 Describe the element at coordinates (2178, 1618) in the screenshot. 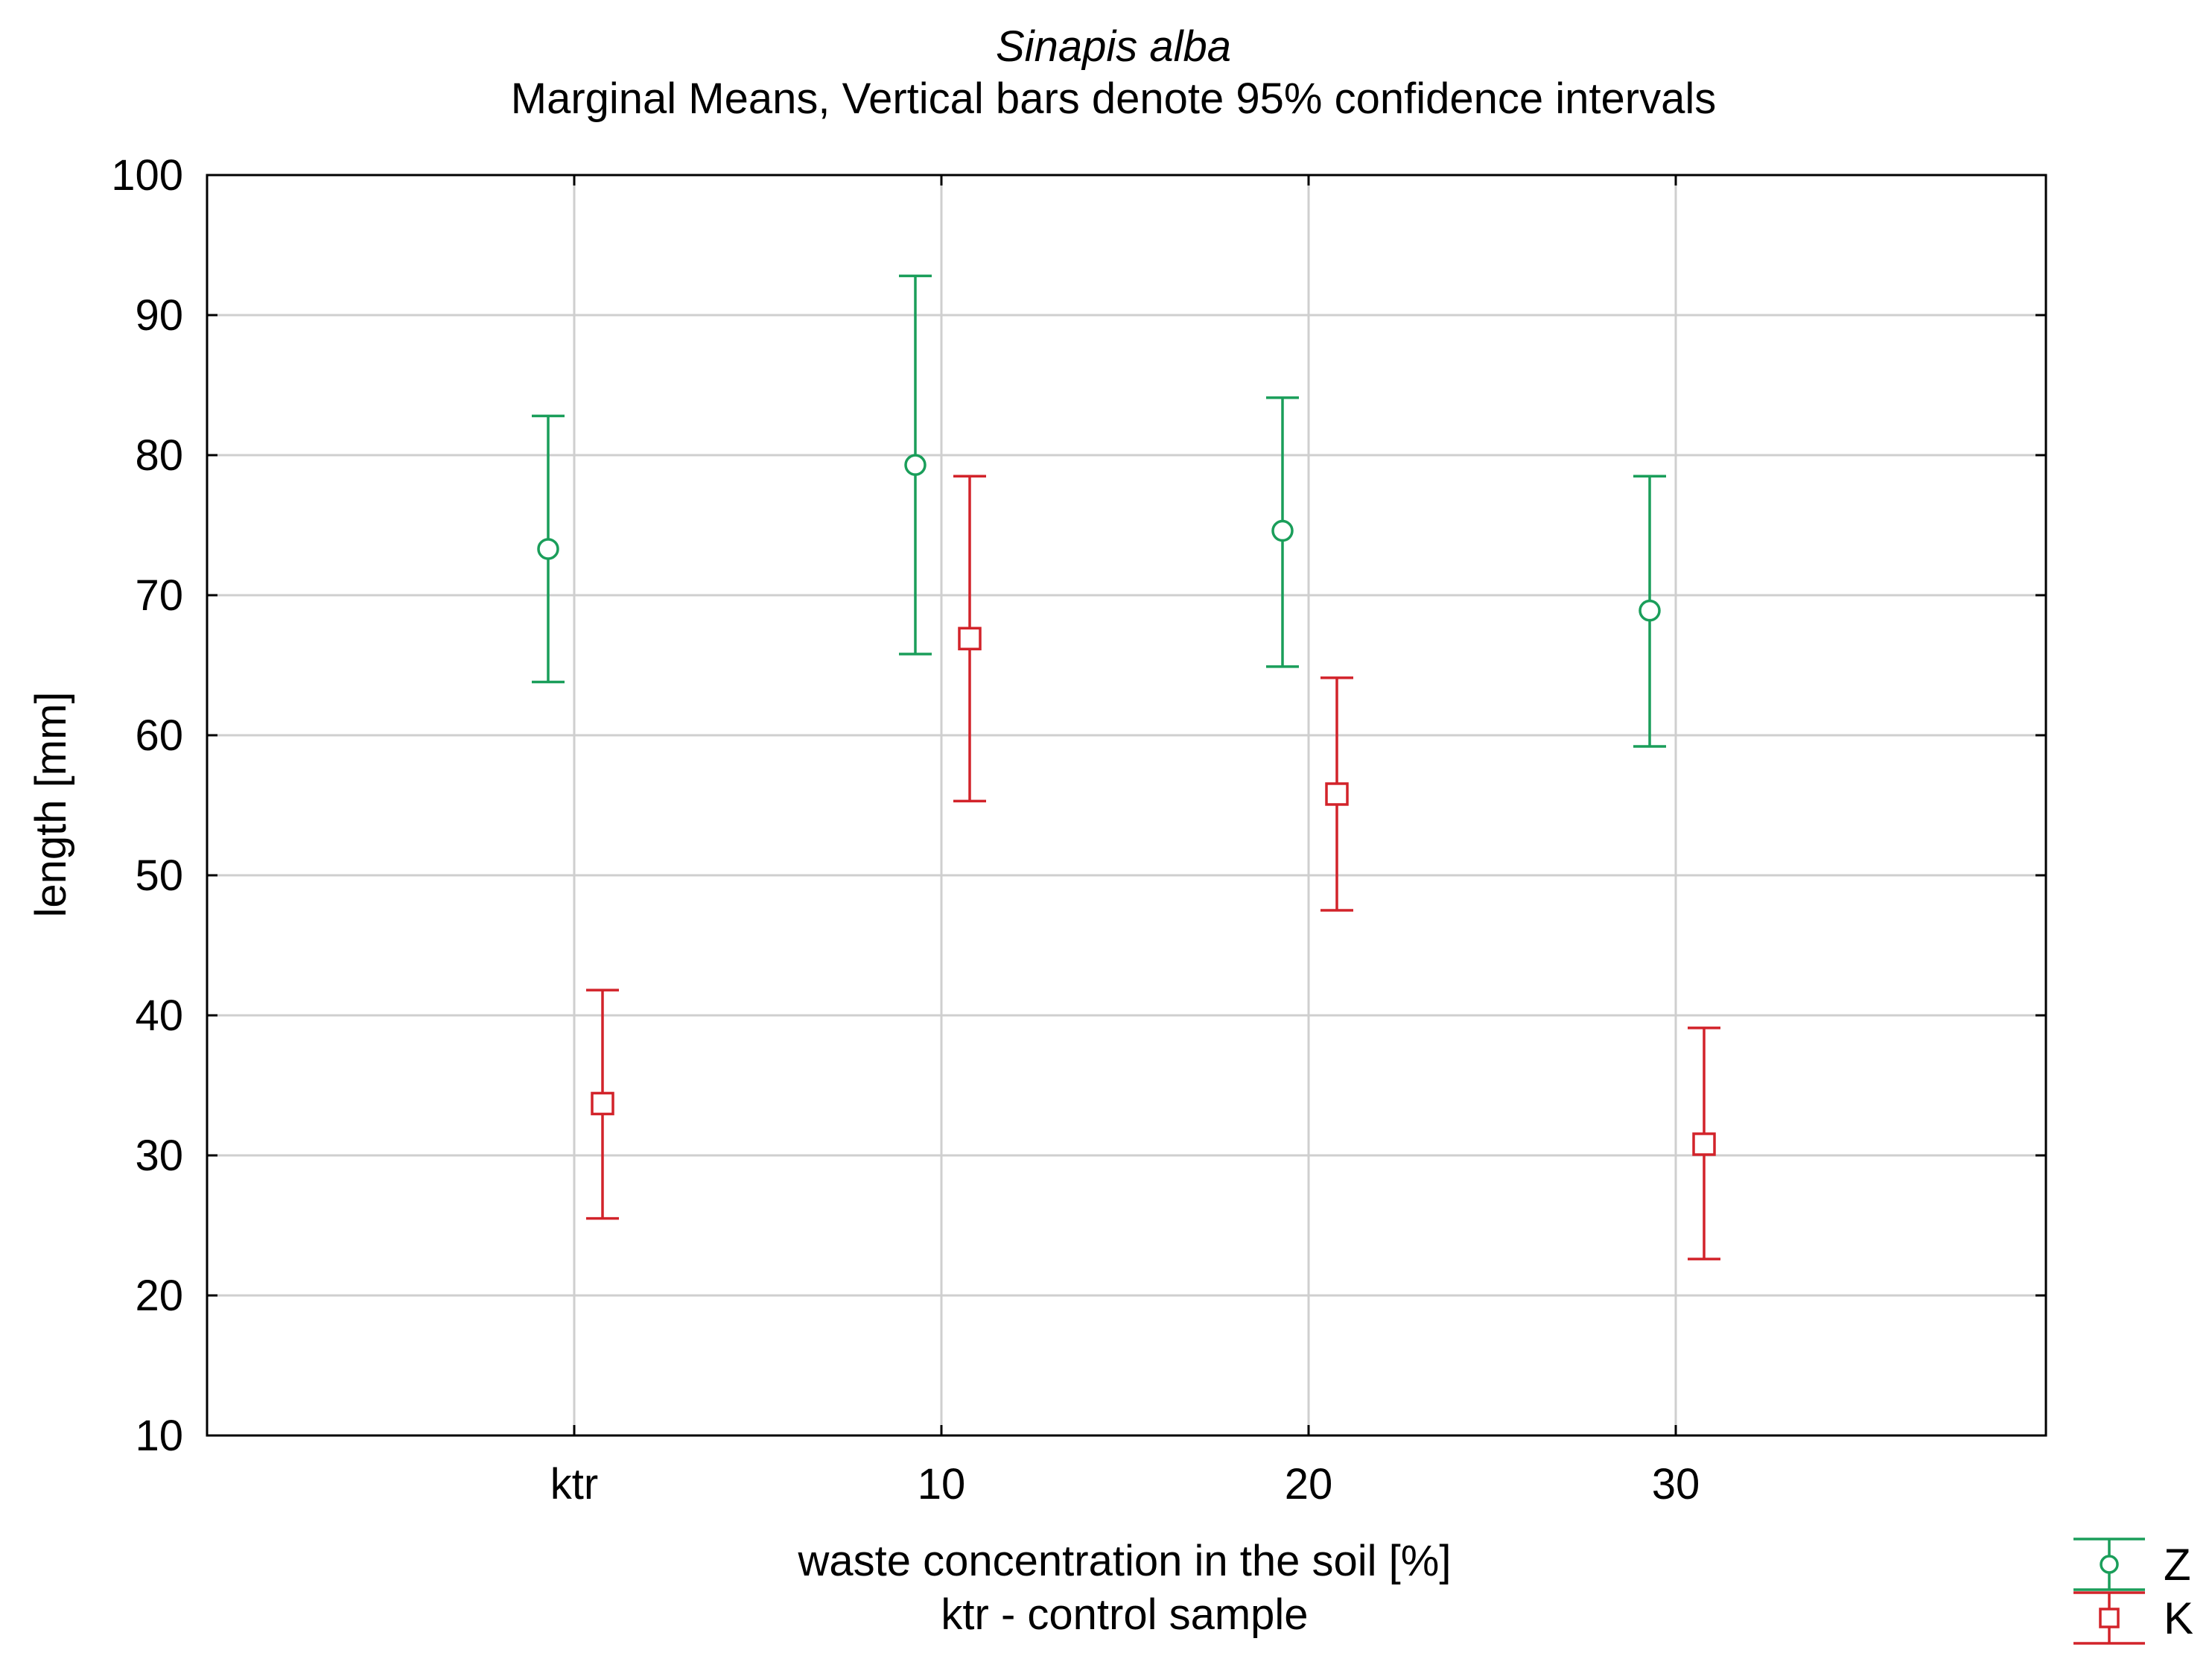

I see `legend-label: K` at that location.